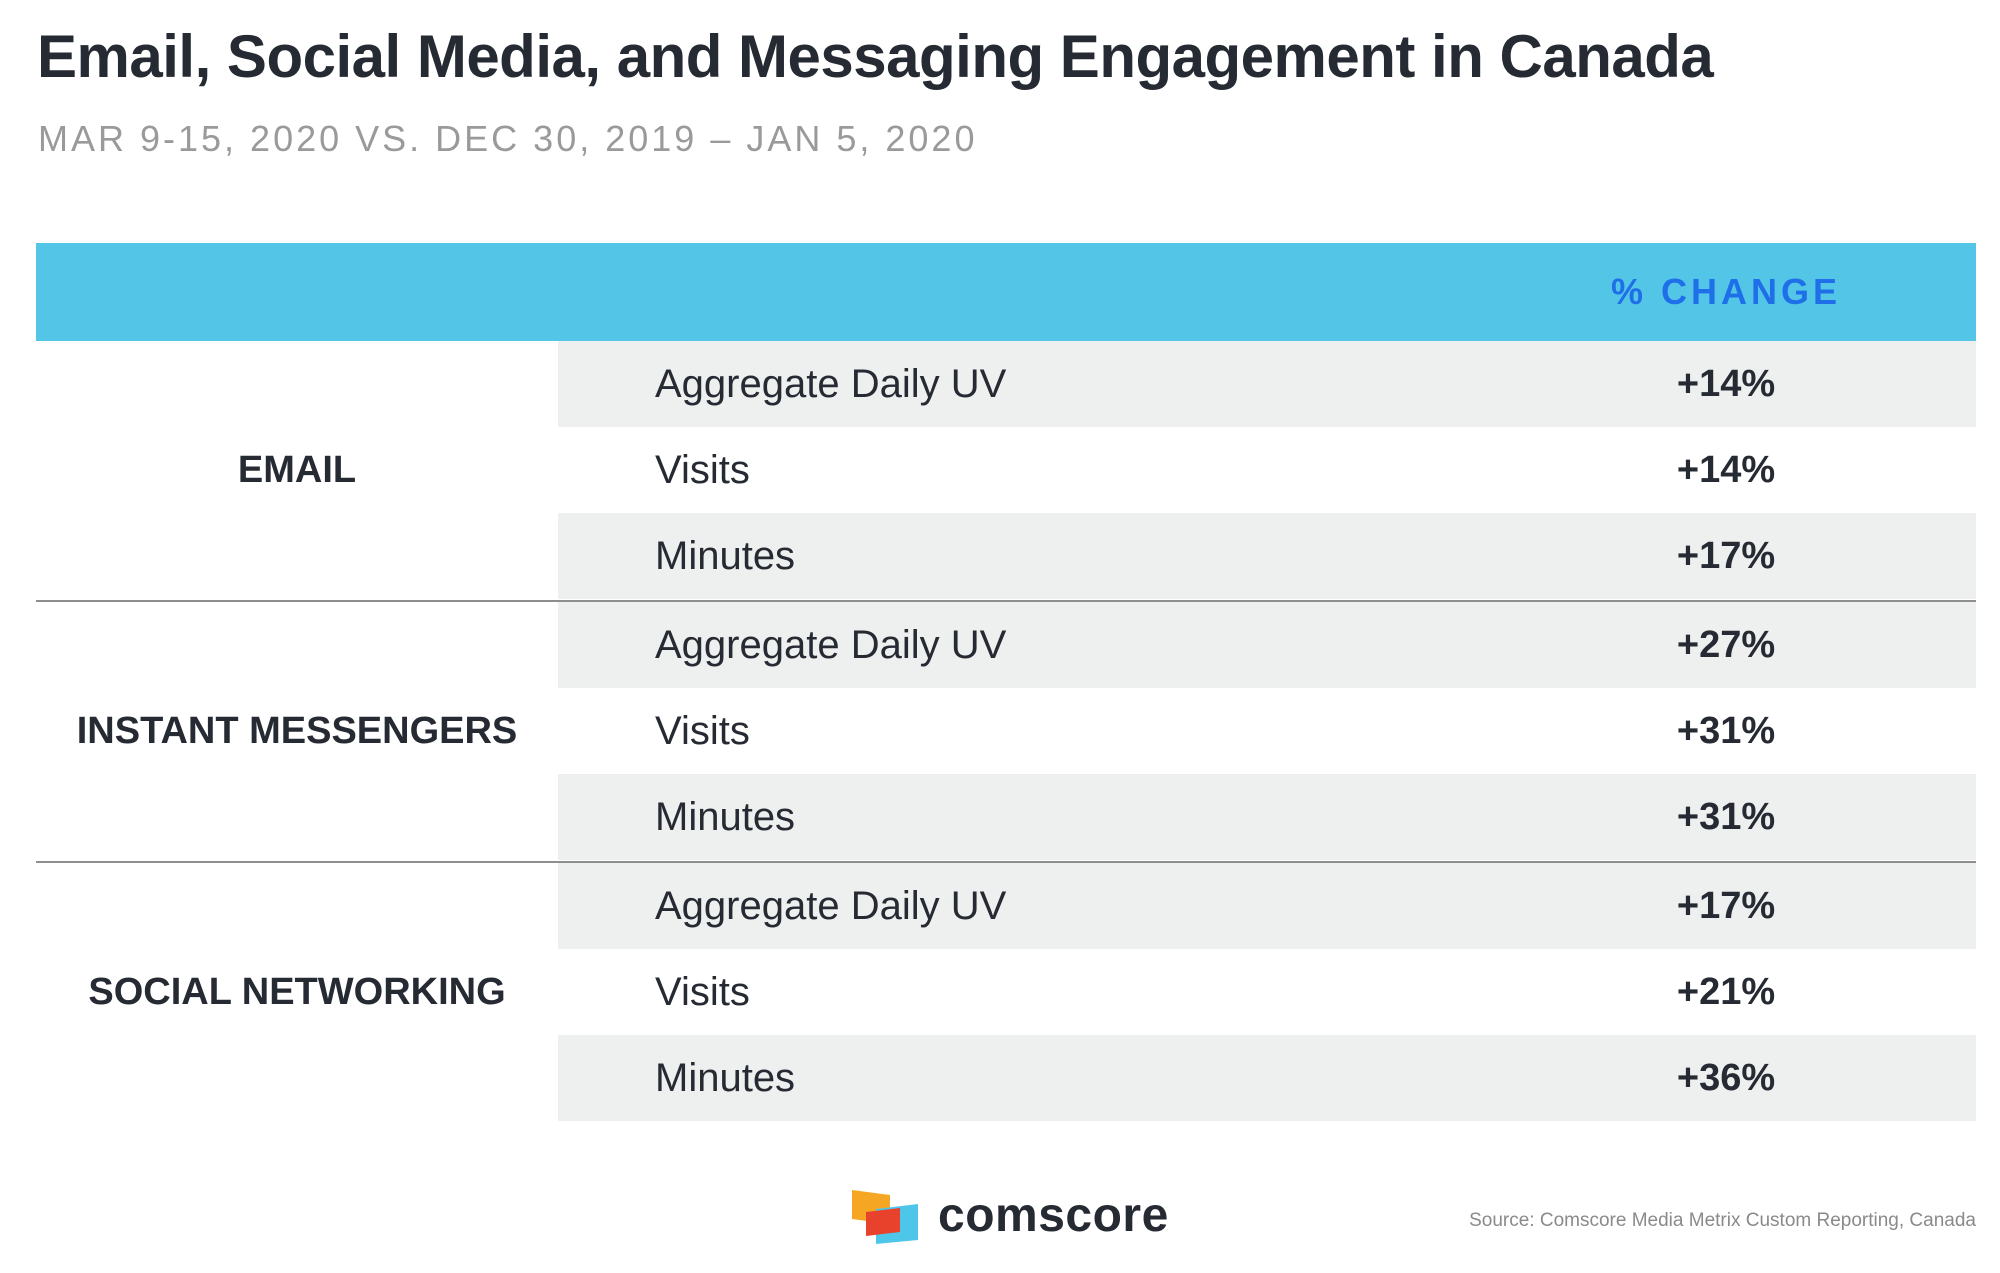  I want to click on table-row: Minutes +36%, so click(1267, 1078).